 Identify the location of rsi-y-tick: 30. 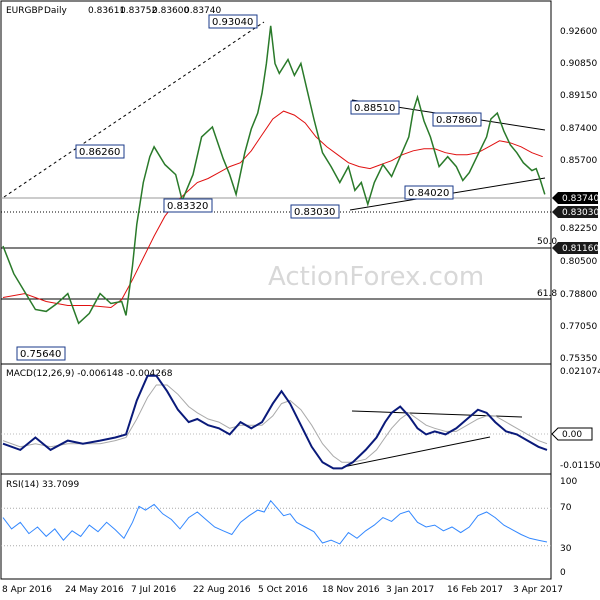
(566, 549).